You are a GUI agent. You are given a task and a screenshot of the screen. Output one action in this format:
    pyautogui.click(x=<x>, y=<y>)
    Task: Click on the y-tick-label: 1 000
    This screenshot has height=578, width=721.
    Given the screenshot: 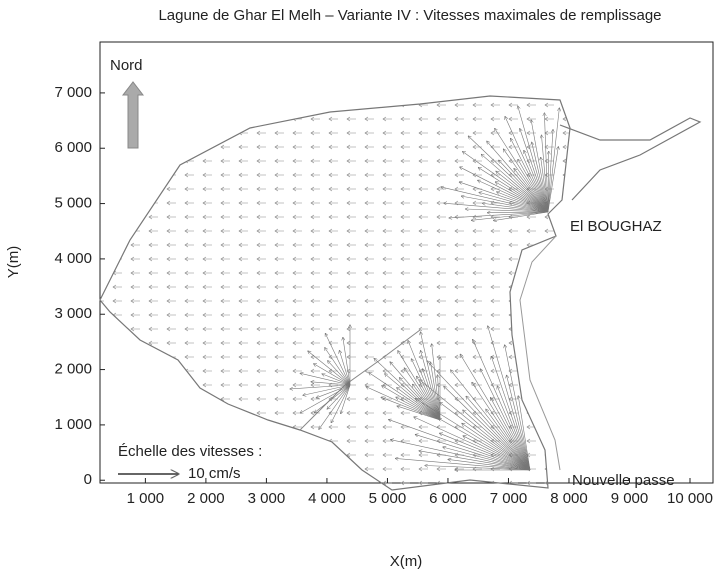 What is the action you would take?
    pyautogui.click(x=73, y=424)
    